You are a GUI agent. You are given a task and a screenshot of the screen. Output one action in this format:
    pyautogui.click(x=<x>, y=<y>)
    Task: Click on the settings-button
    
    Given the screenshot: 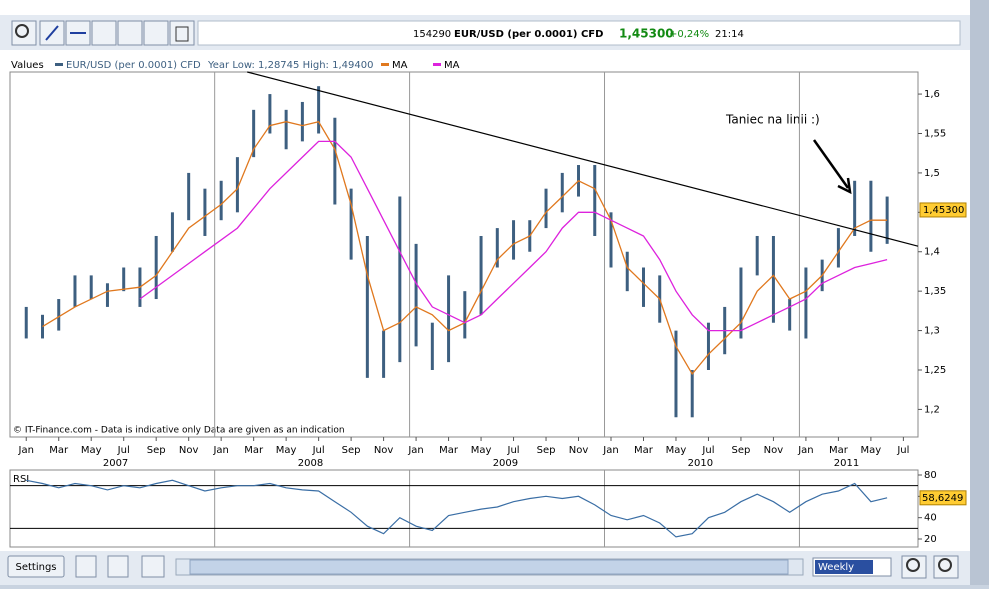 What is the action you would take?
    pyautogui.click(x=36, y=566)
    